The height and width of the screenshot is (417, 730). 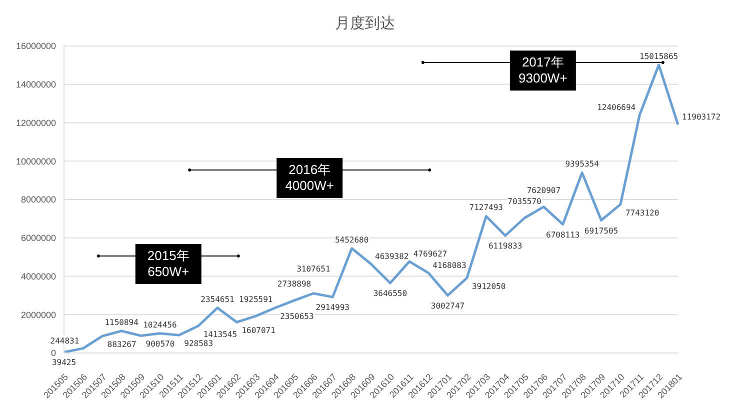 What do you see at coordinates (392, 256) in the screenshot?
I see `data-label: 4639382` at bounding box center [392, 256].